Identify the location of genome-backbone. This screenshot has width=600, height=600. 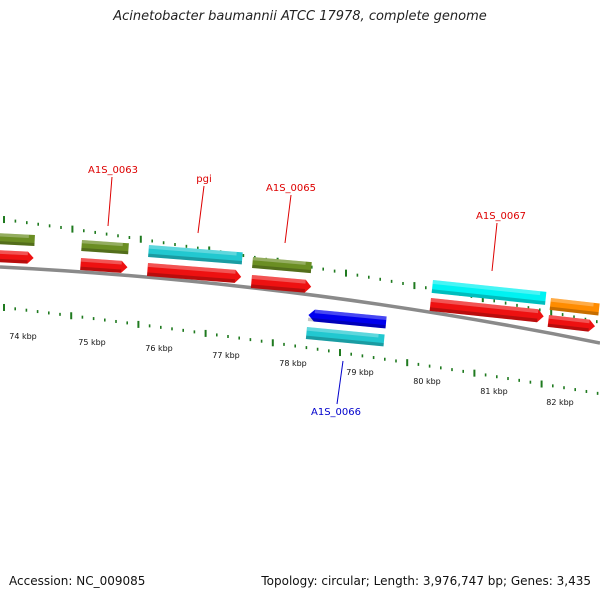
(300, 305).